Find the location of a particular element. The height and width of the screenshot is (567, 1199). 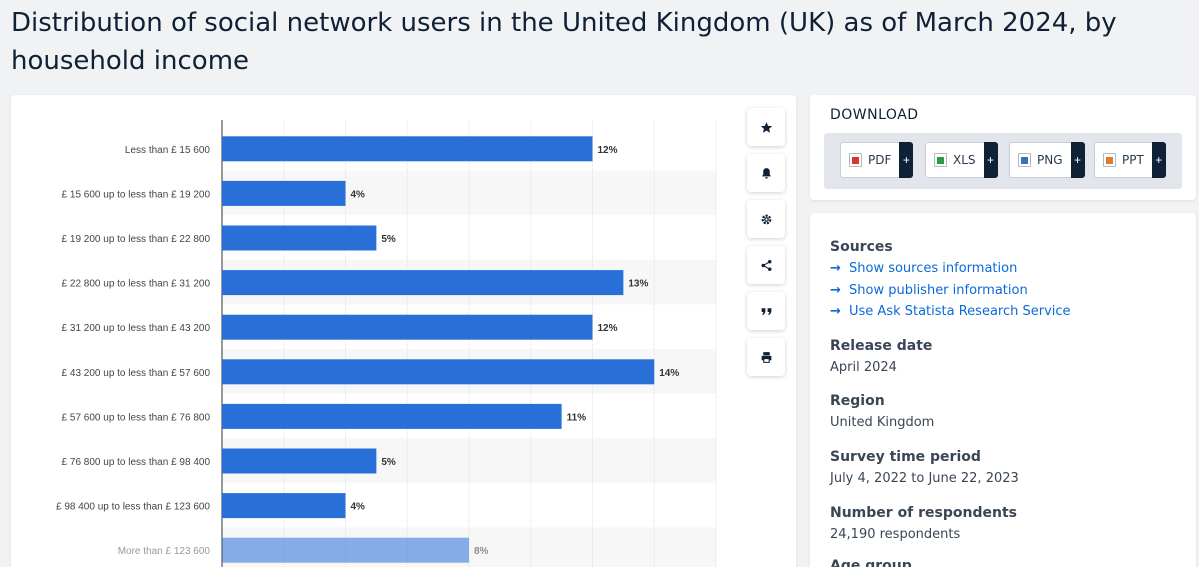

png-file-icon is located at coordinates (1024, 160).